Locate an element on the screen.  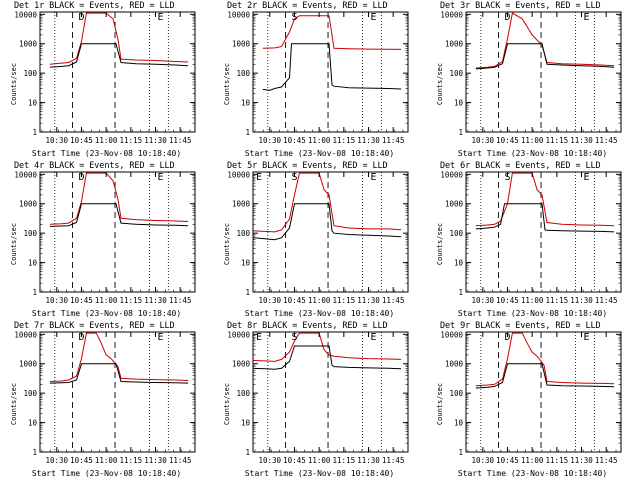
event-marker-label: S is located at coordinates (295, 337).